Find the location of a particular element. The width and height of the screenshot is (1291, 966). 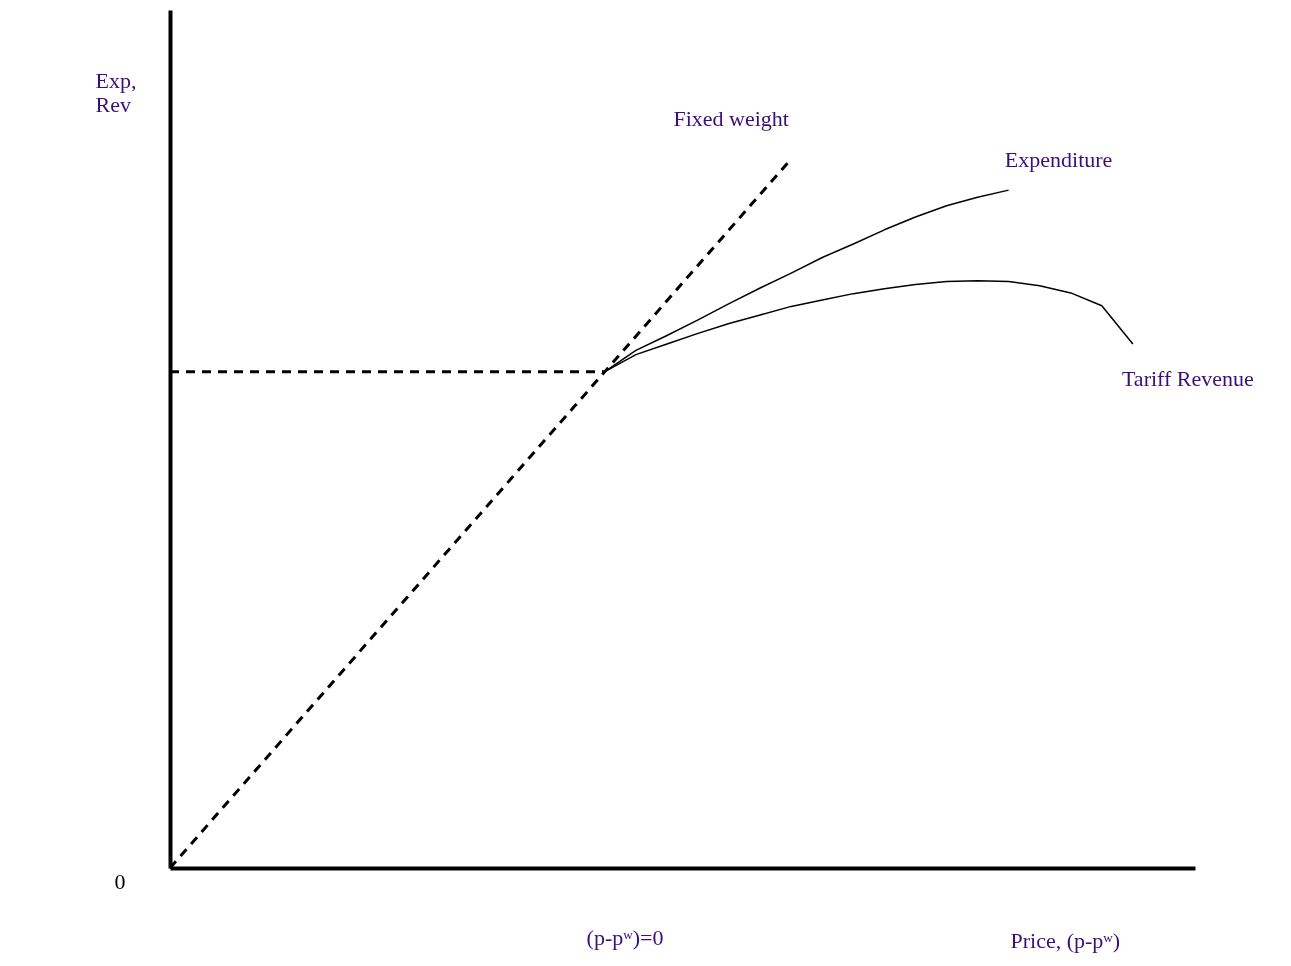

series-label: Expenditure is located at coordinates (1058, 160).